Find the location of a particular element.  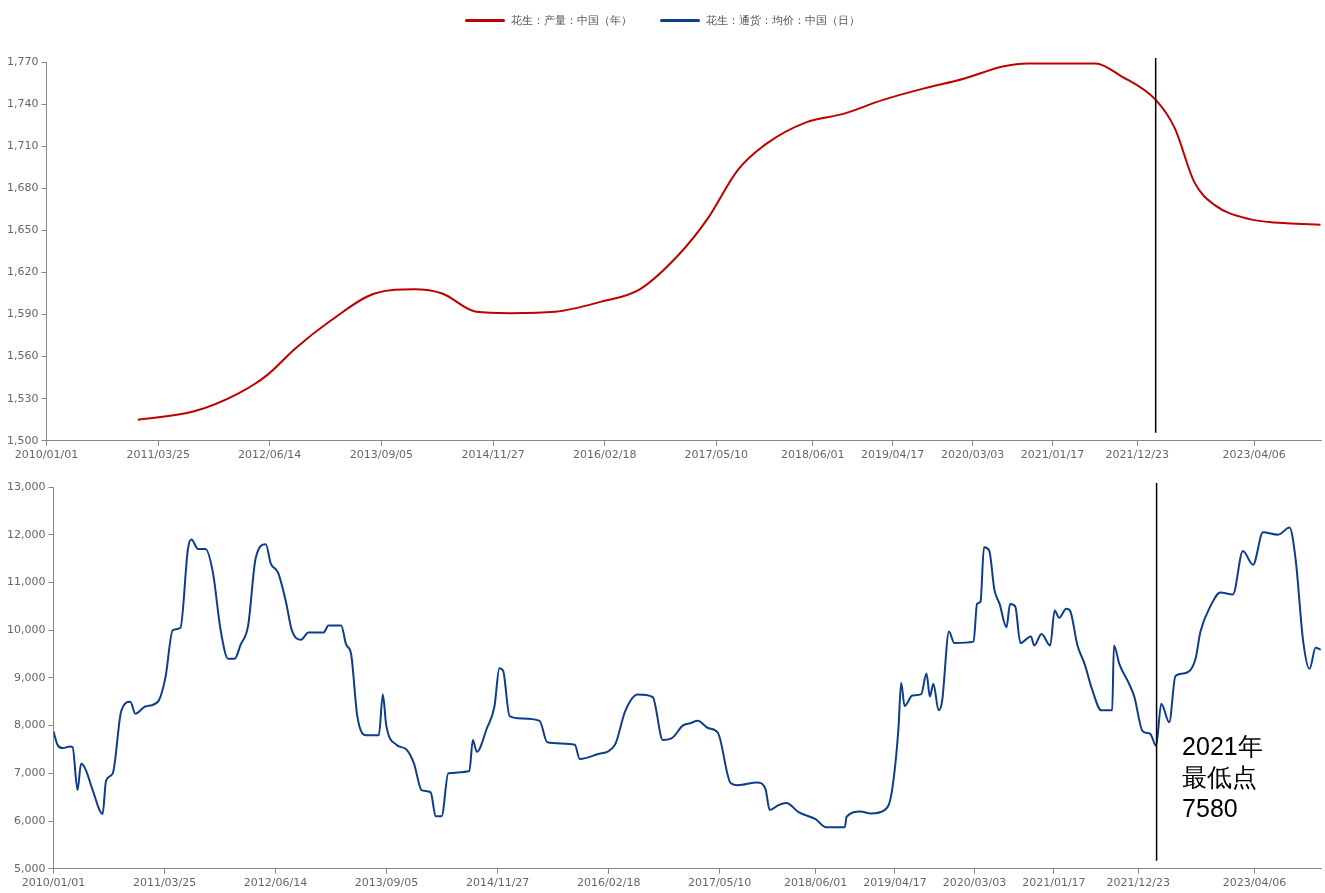

y-tick-label: 1,680 is located at coordinates (22, 188).